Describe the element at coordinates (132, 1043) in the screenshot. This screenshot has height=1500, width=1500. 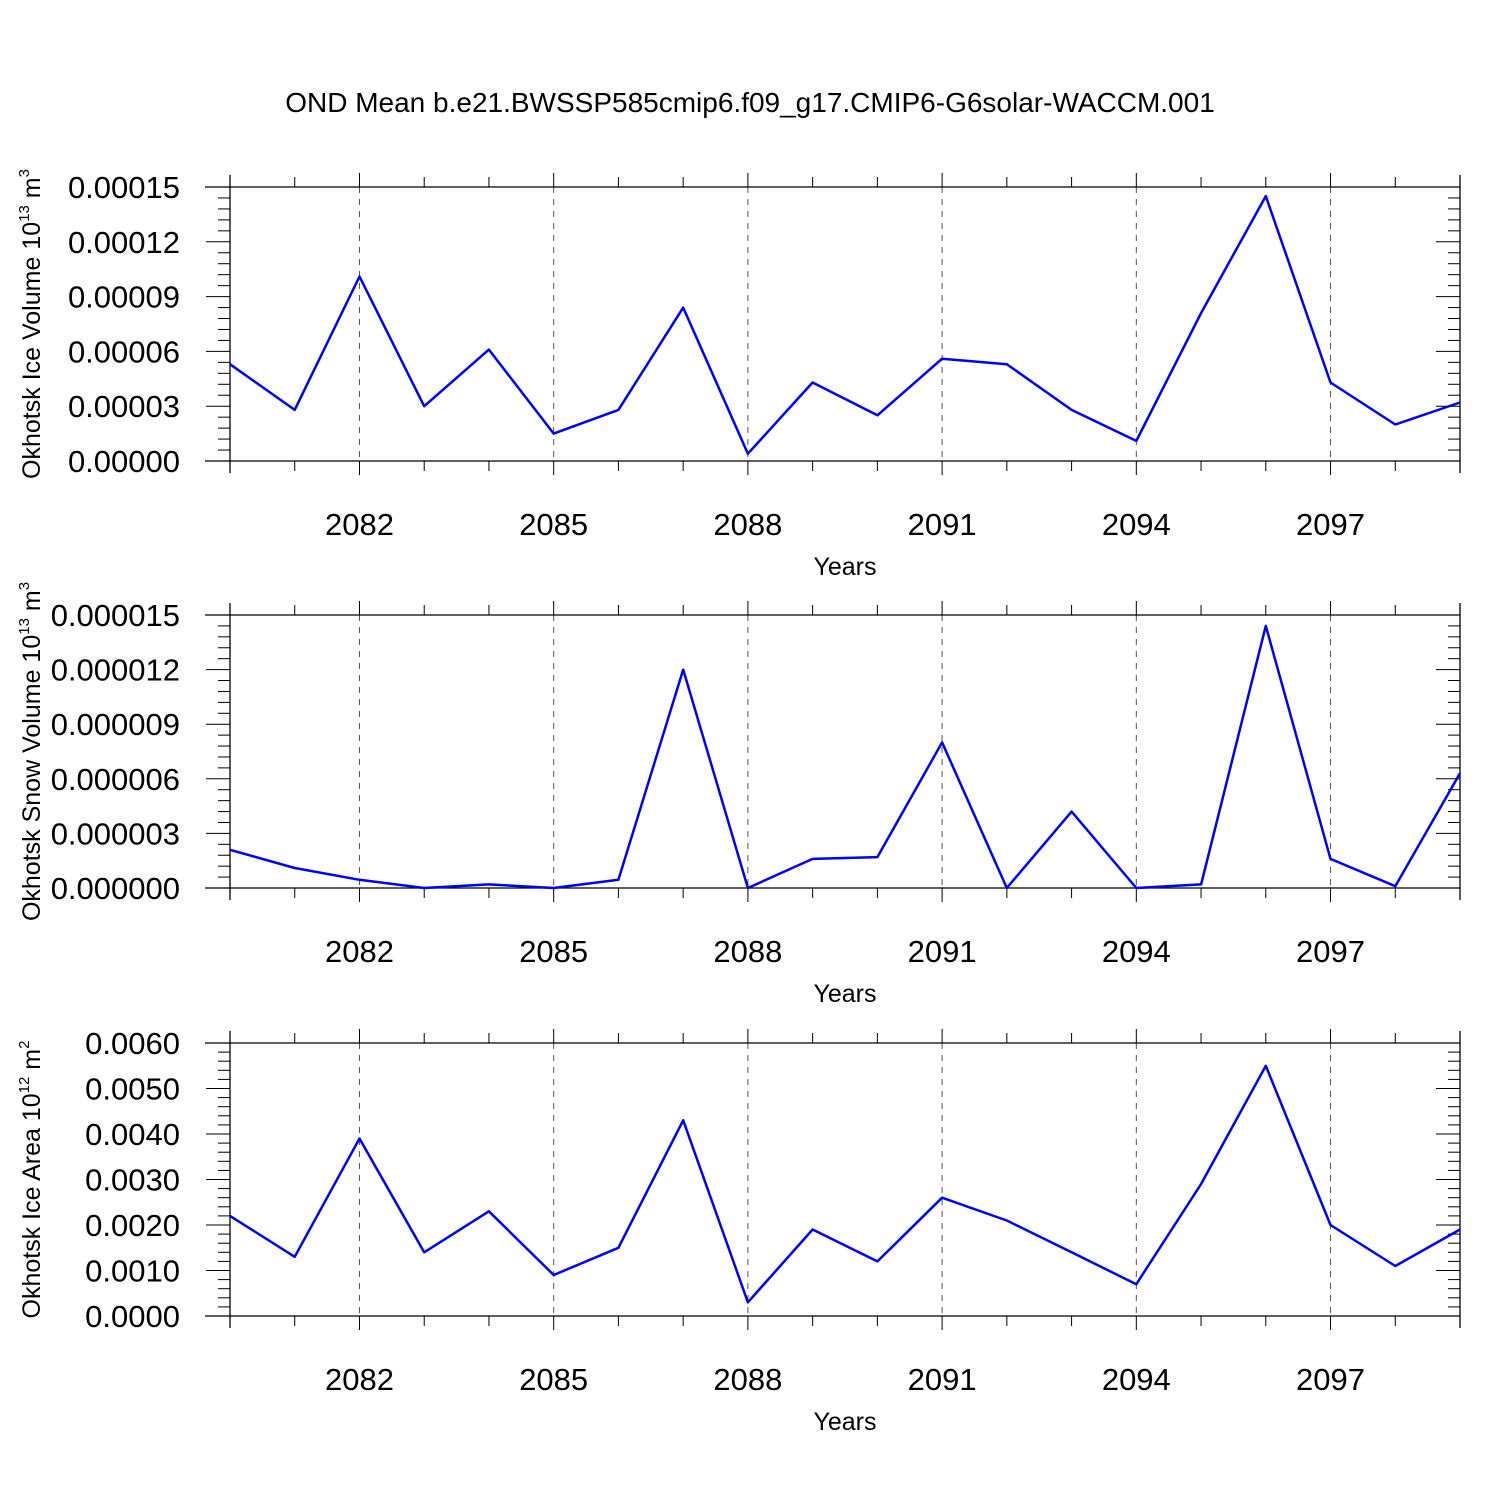
I see `y-tick-label: 0.0060` at that location.